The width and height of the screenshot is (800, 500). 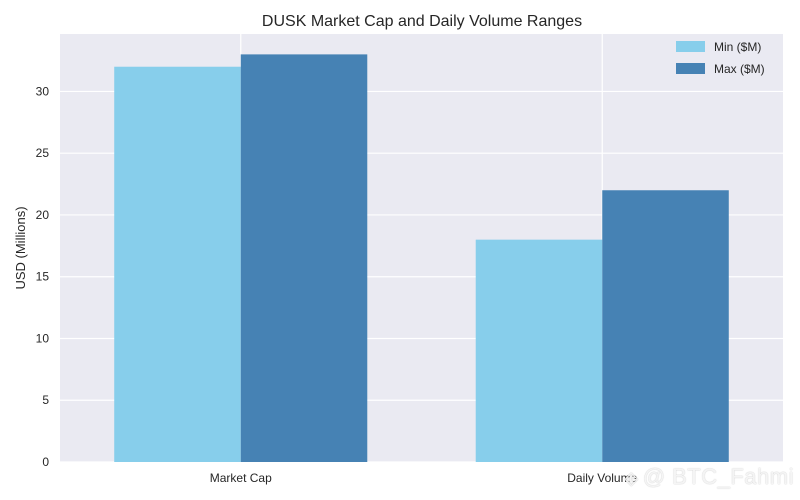 I want to click on legend: Min ($M) Max ($M), so click(x=720, y=58).